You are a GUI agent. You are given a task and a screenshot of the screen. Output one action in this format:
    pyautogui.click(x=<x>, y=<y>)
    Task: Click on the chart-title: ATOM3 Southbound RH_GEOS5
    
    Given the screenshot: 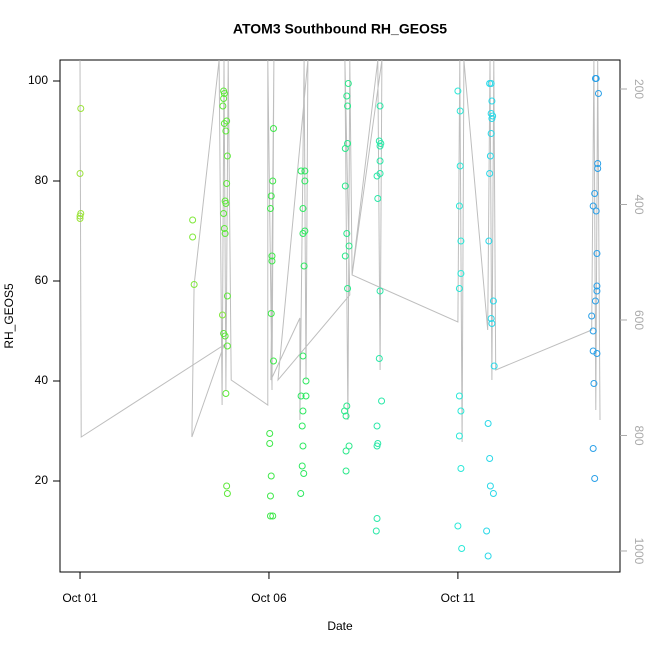 What is the action you would take?
    pyautogui.click(x=340, y=29)
    